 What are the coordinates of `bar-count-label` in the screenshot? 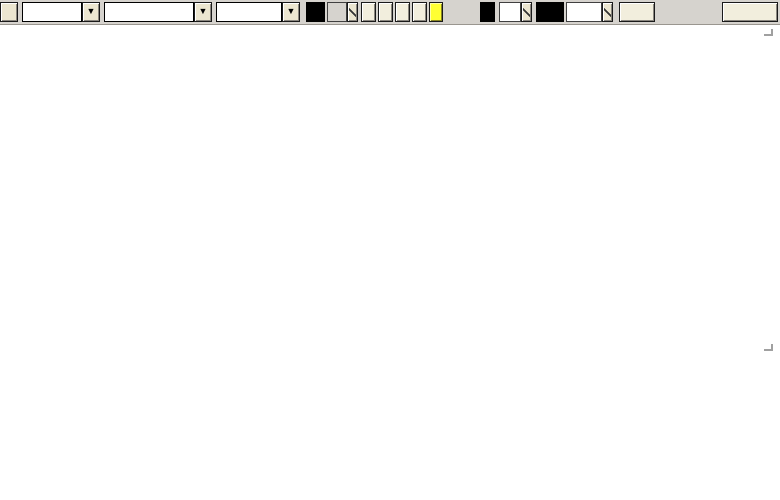 It's located at (550, 12).